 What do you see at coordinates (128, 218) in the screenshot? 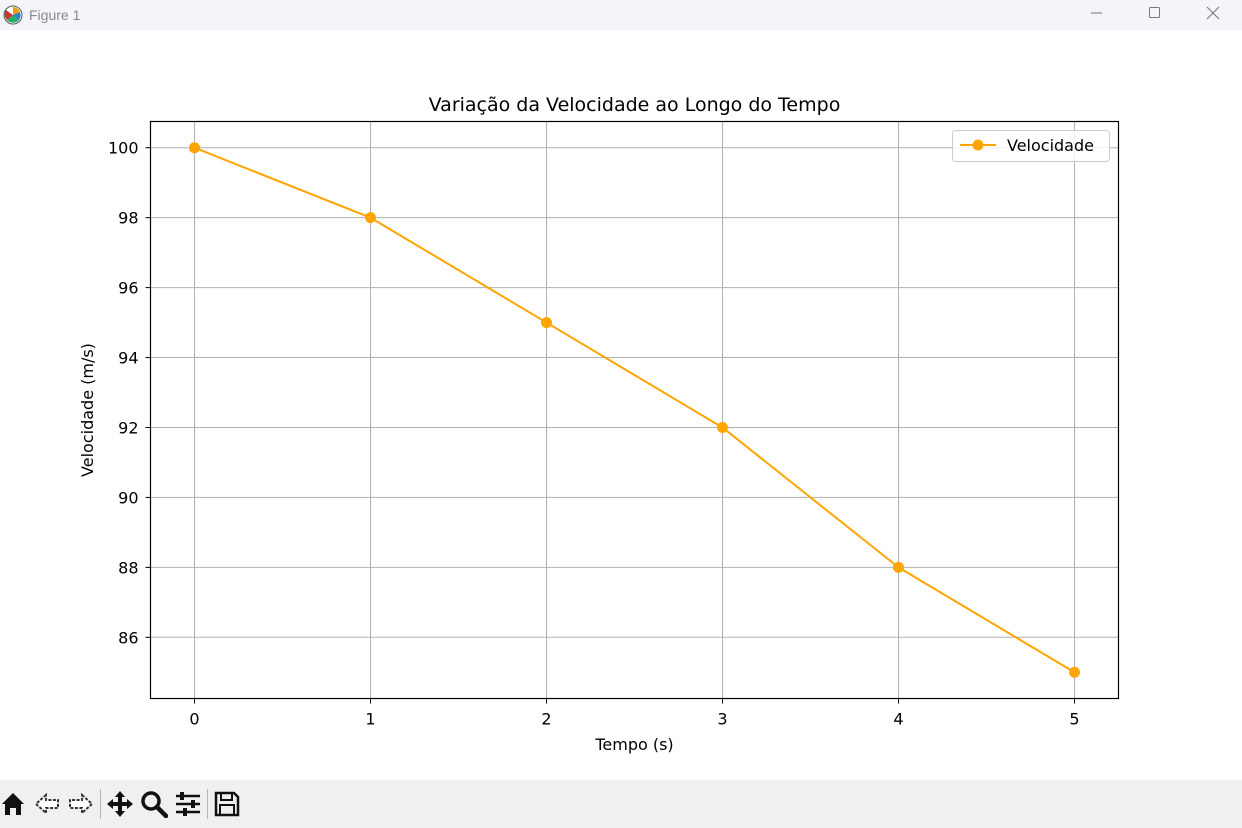
I see `y-tick-label: 98` at bounding box center [128, 218].